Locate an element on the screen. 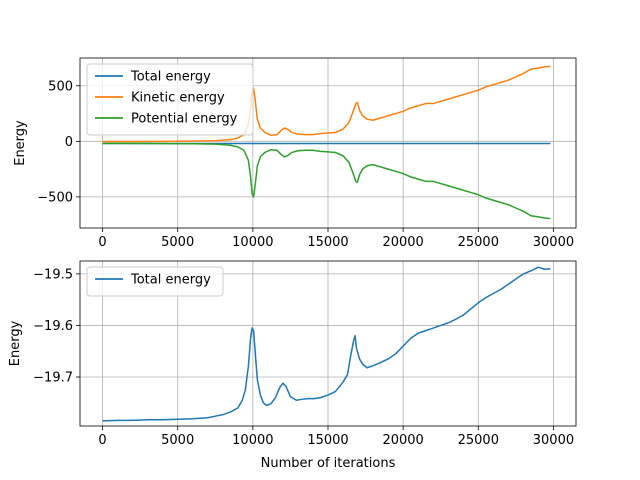 The image size is (640, 480). legend-label: Kinetic energy is located at coordinates (178, 98).